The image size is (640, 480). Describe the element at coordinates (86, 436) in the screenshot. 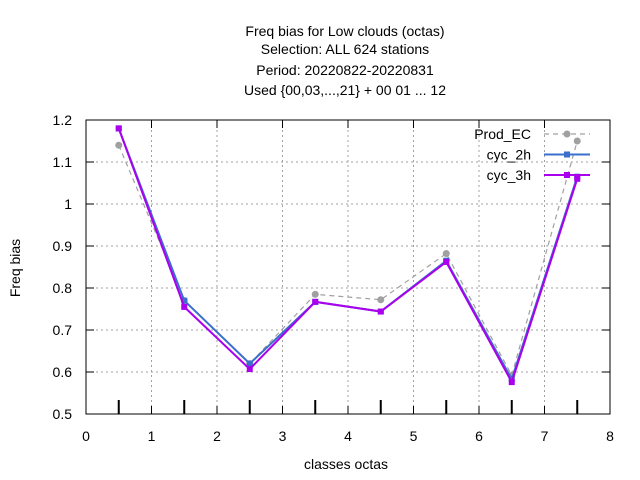

I see `x-tick-label: 0` at that location.